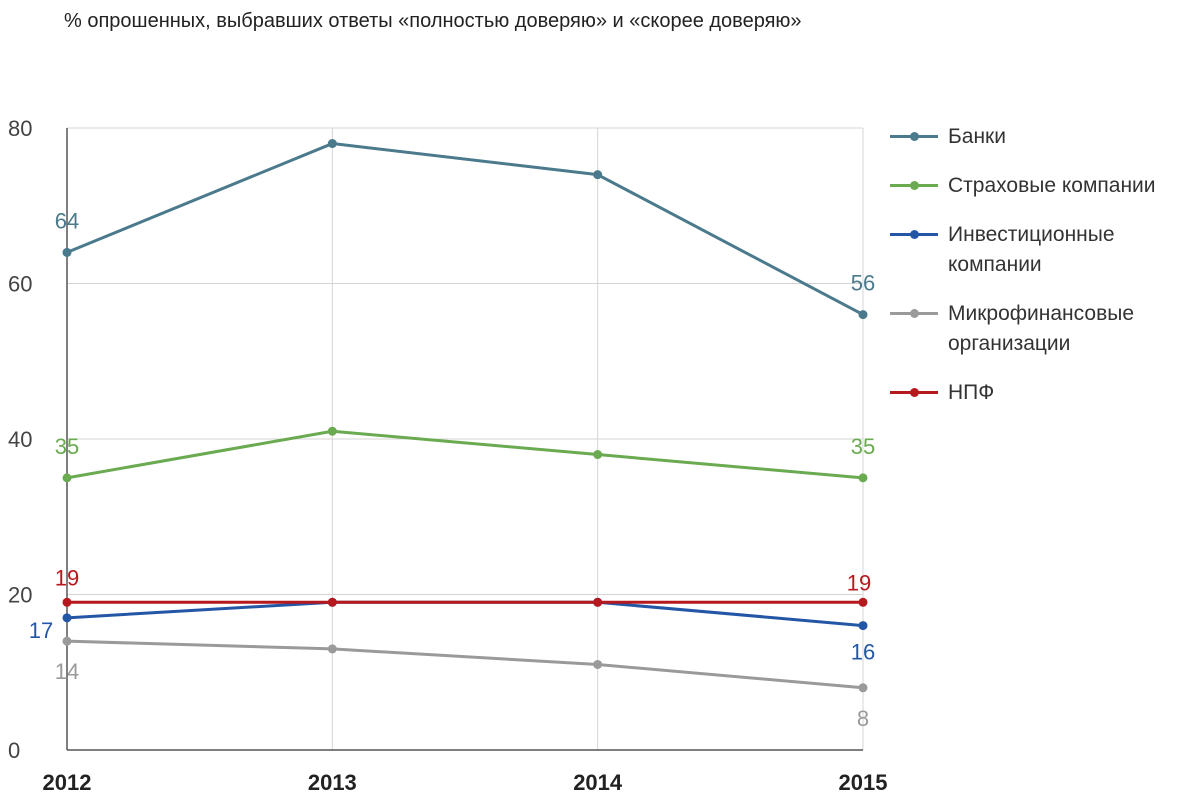 Image resolution: width=1200 pixels, height=796 pixels. I want to click on x-tick-label: 2013, so click(332, 782).